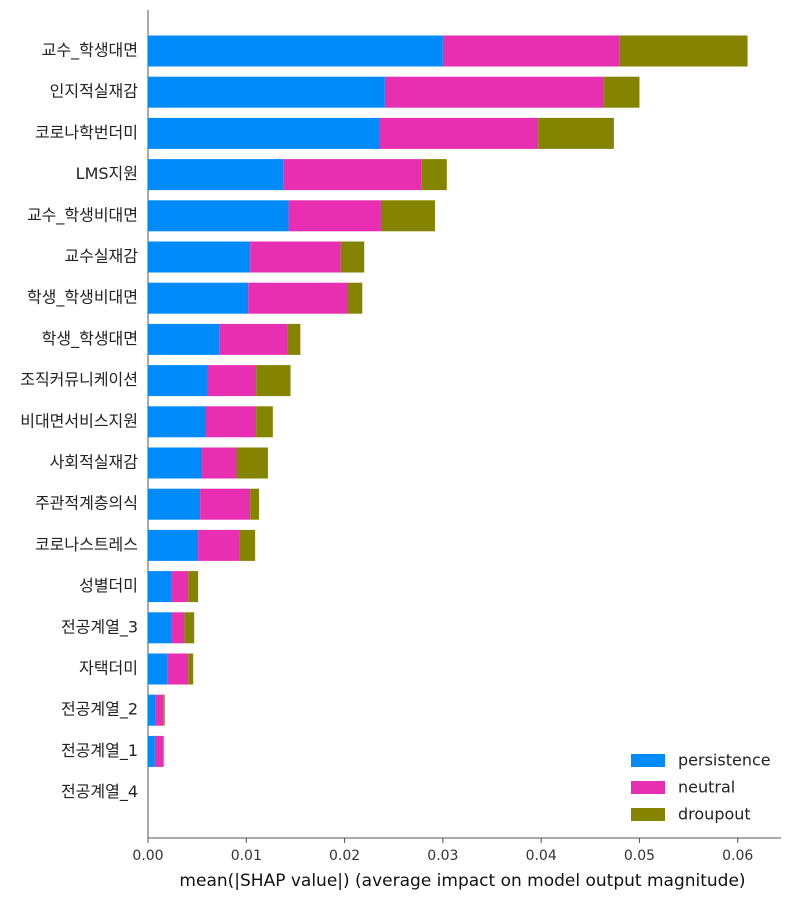 The image size is (790, 900). What do you see at coordinates (648, 814) in the screenshot?
I see `legend-swatch-droupout` at bounding box center [648, 814].